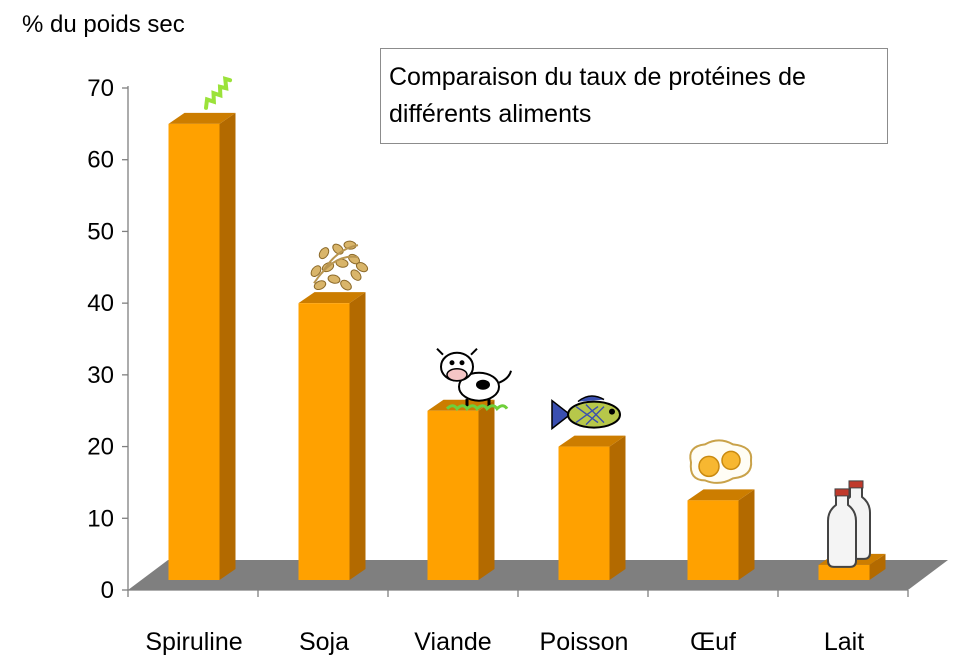 This screenshot has height=664, width=963. What do you see at coordinates (100, 231) in the screenshot?
I see `y-tick-label: 50` at bounding box center [100, 231].